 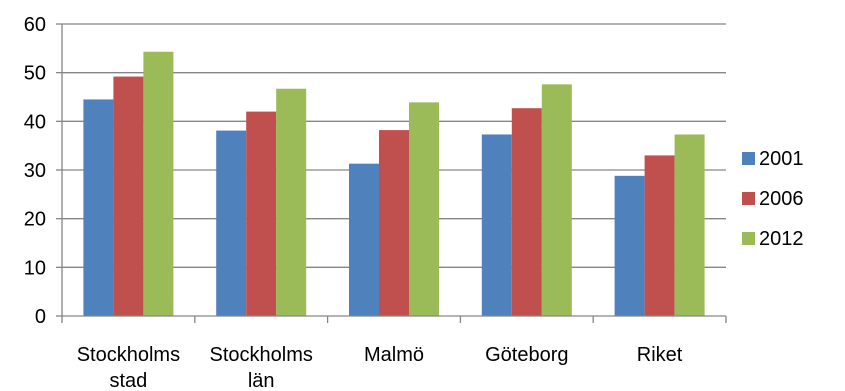 I want to click on y-axis-tick-labels: 0 10 20 30 40 50 60, so click(x=35, y=171).